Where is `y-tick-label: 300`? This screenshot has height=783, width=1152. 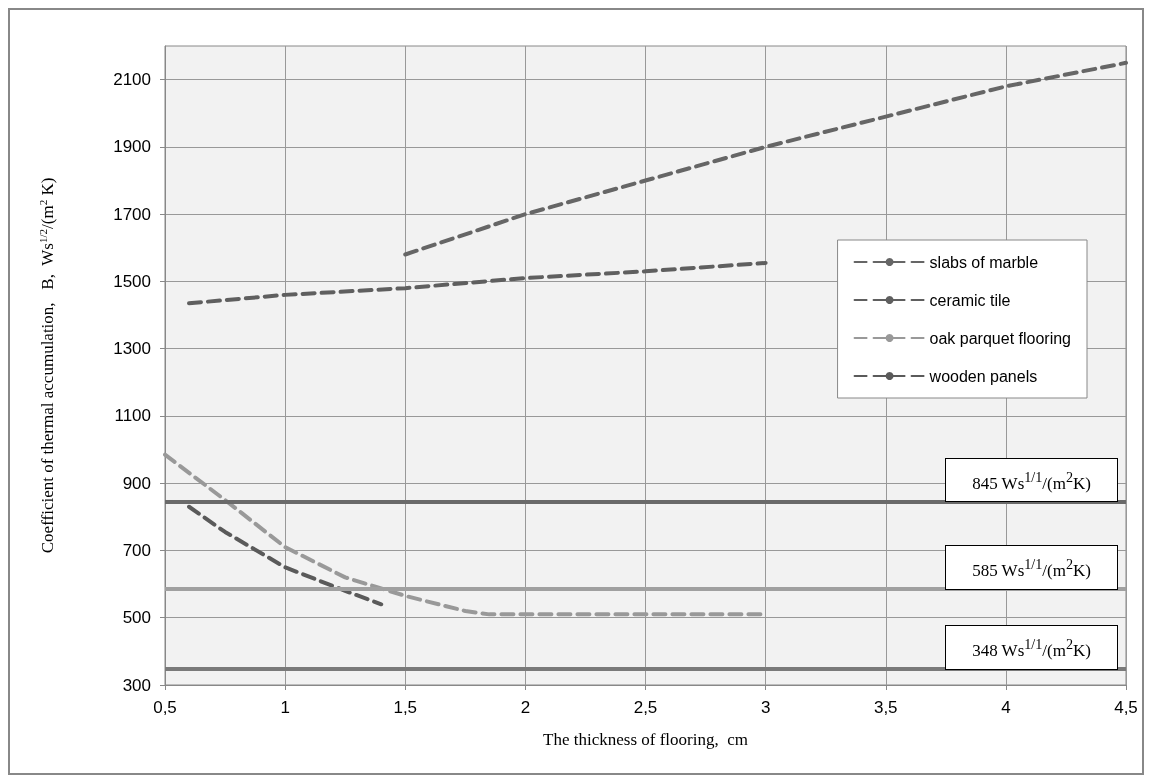
y-tick-label: 300 is located at coordinates (136, 685).